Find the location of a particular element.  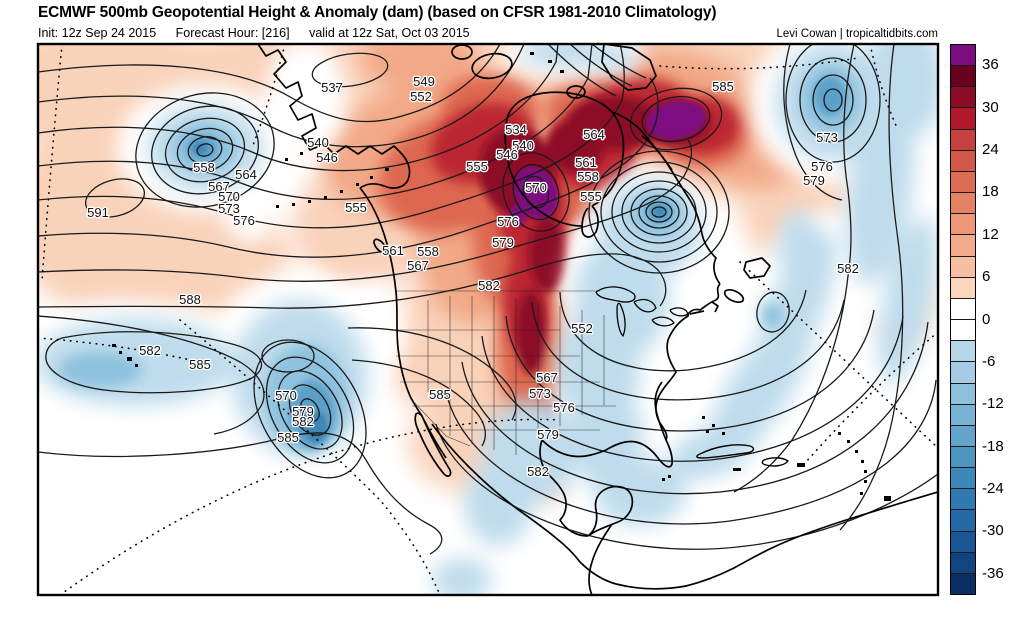

contour-label: 549 is located at coordinates (424, 81).